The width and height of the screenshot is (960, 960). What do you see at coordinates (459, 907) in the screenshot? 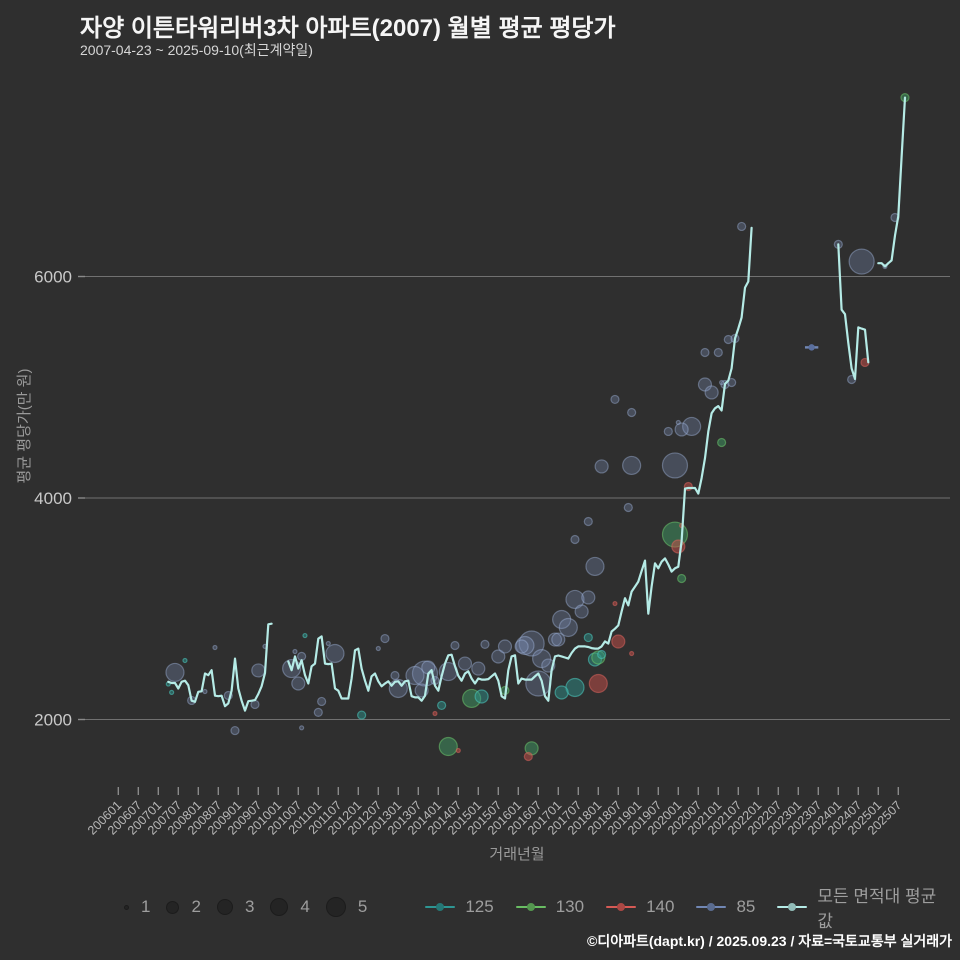
I see `series-legend-item-s125: 125` at bounding box center [459, 907].